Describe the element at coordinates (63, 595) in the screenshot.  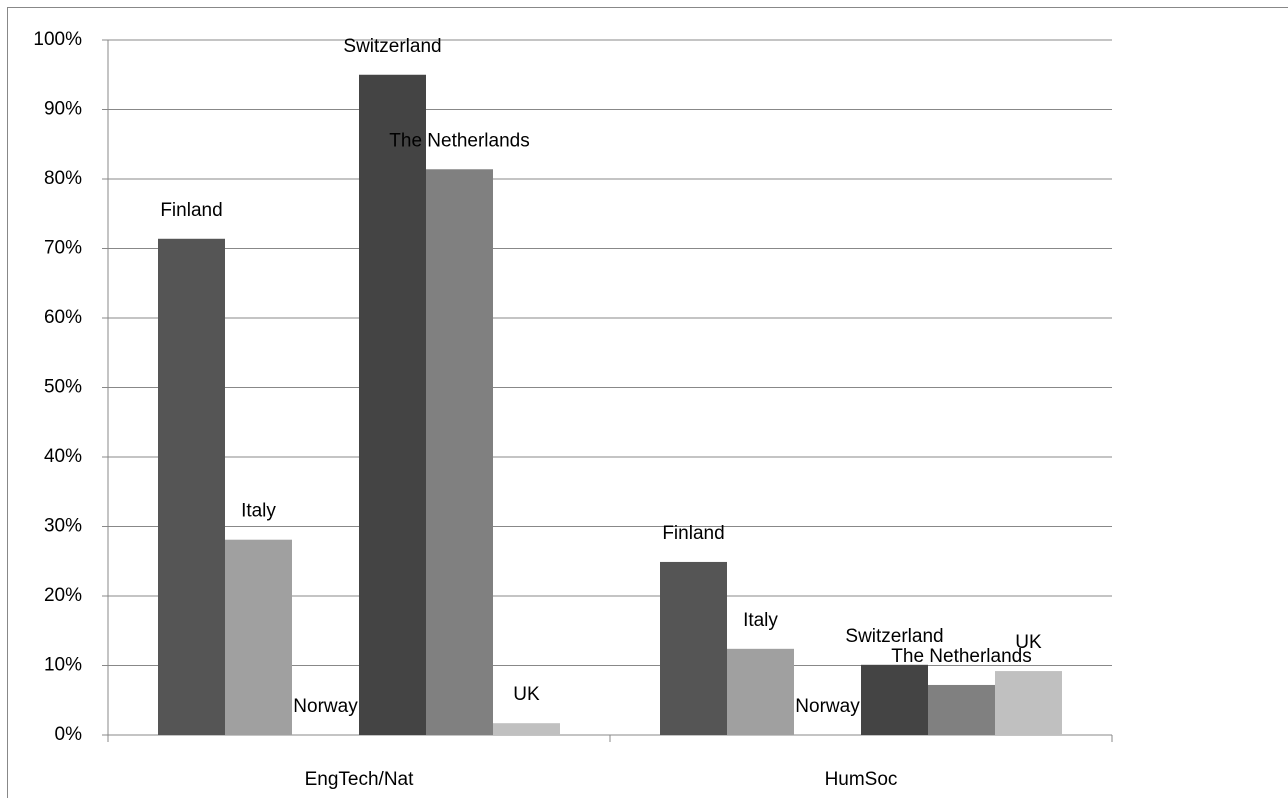
I see `y-tick-label: 20%` at that location.